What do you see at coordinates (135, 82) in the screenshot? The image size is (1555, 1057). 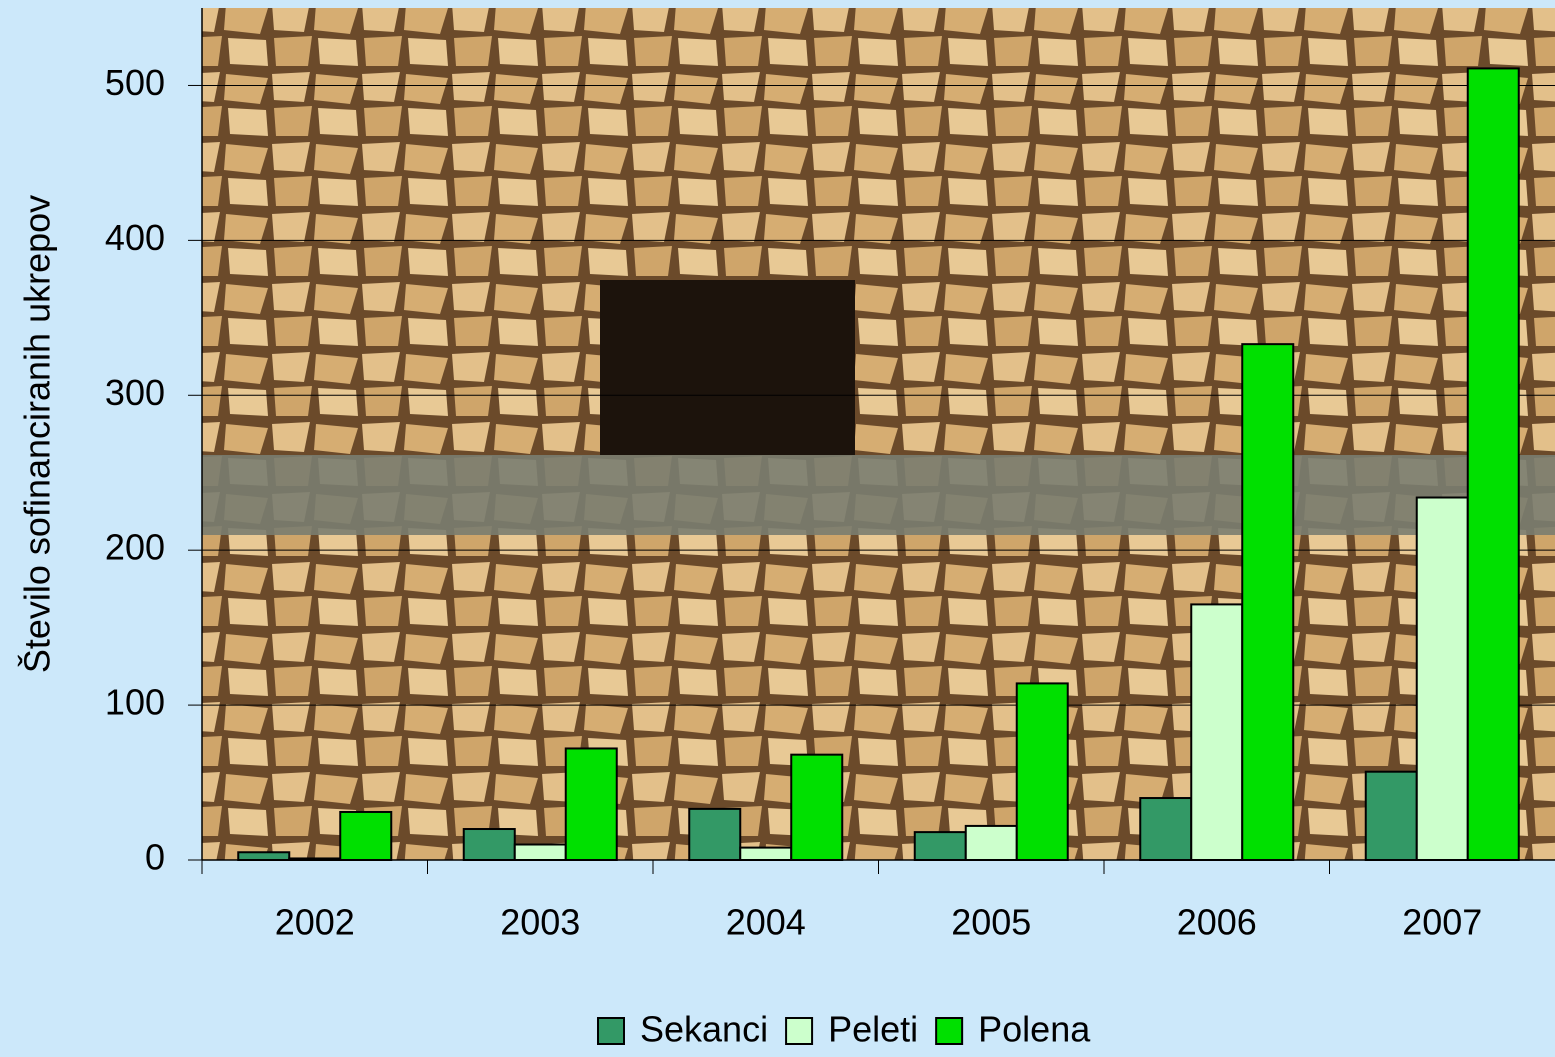 I see `y-tick-label: 500` at bounding box center [135, 82].